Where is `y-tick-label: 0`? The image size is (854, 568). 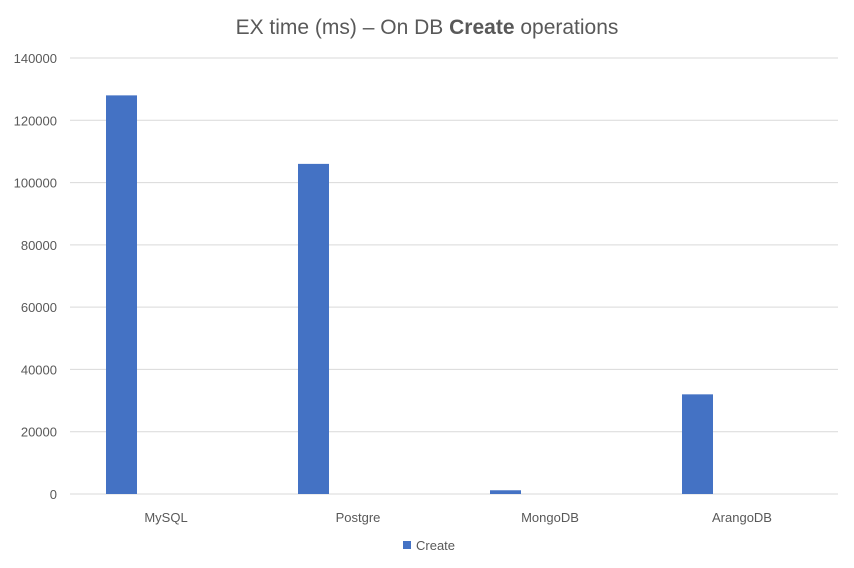 y-tick-label: 0 is located at coordinates (53, 494).